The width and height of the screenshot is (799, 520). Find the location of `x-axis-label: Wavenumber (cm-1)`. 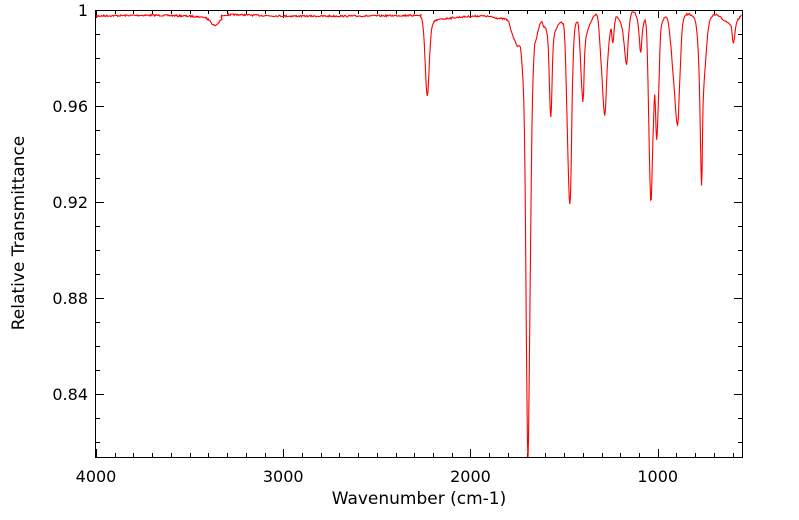

x-axis-label: Wavenumber (cm-1) is located at coordinates (419, 499).